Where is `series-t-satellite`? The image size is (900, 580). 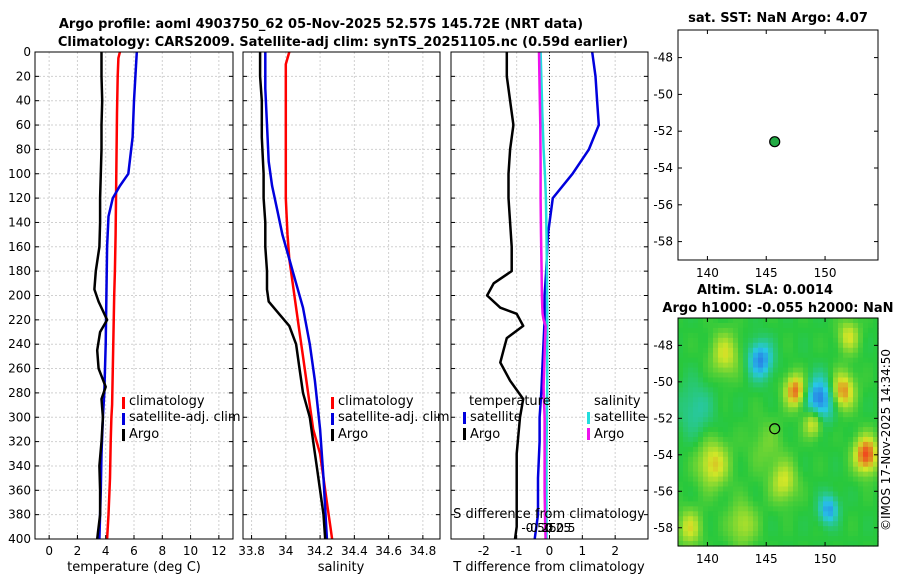 series-t-satellite is located at coordinates (567, 295).